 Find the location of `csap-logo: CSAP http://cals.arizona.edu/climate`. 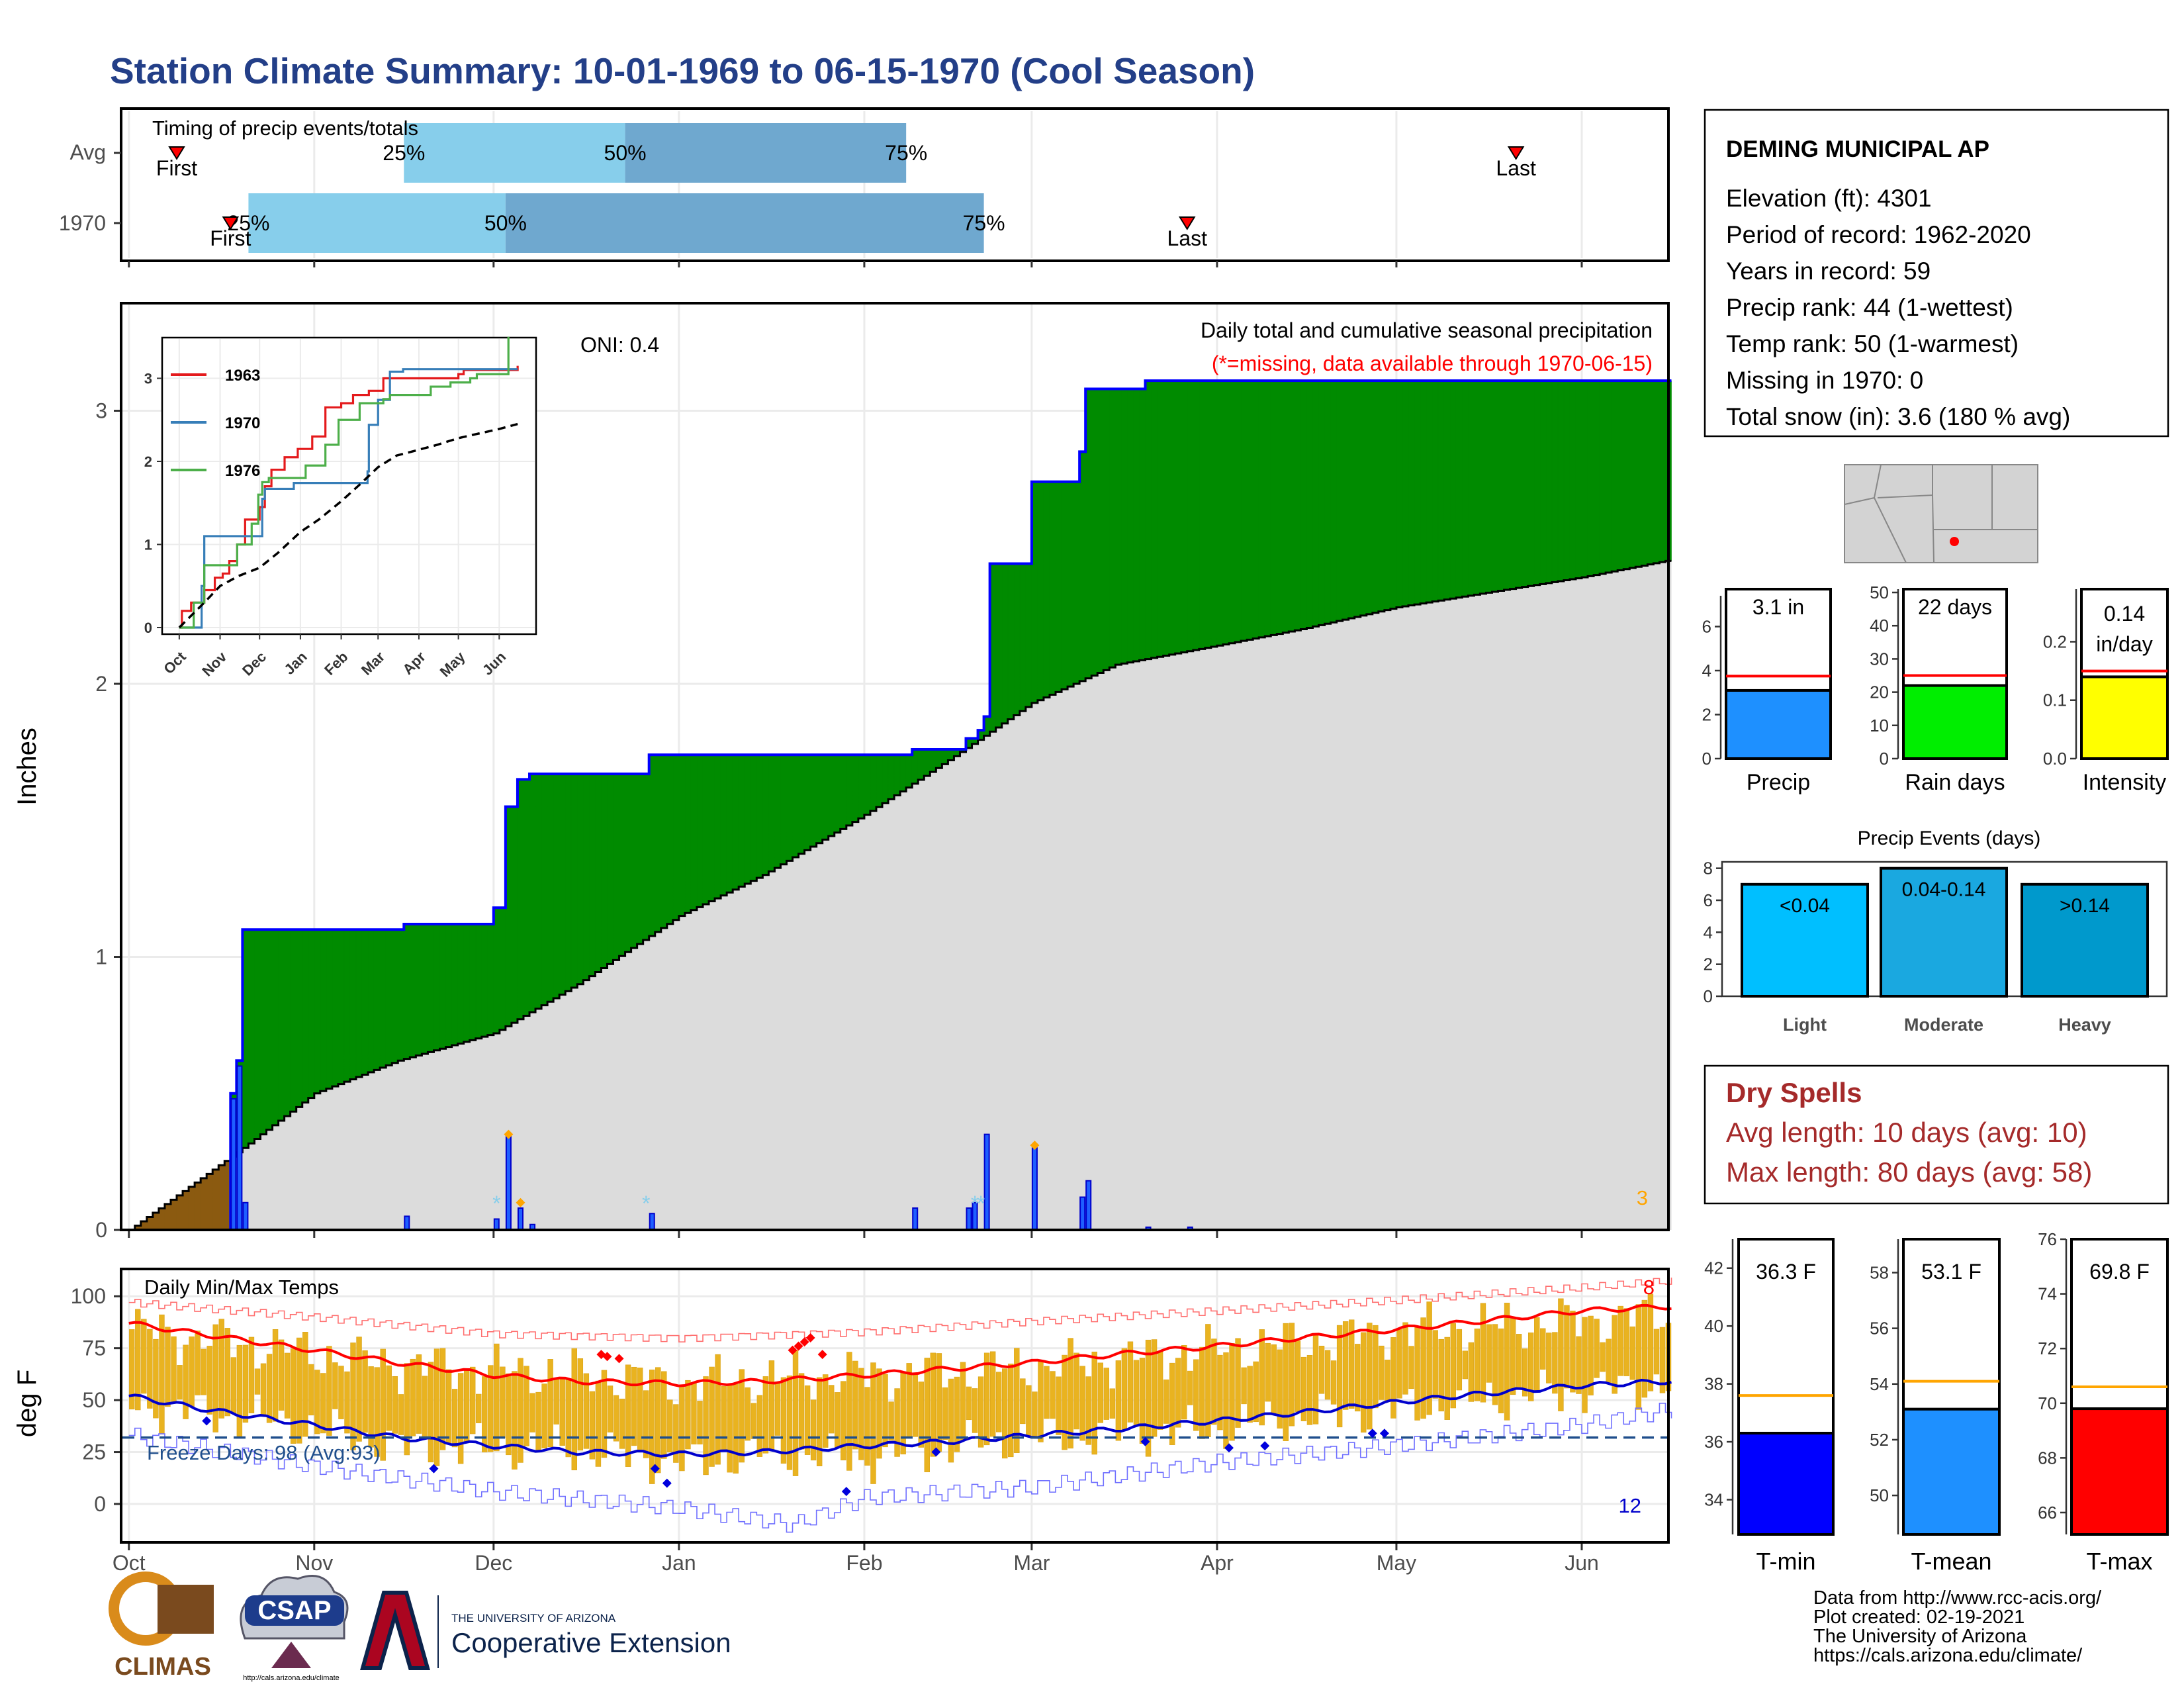

csap-logo: CSAP http://cals.arizona.edu/climate is located at coordinates (294, 1628).